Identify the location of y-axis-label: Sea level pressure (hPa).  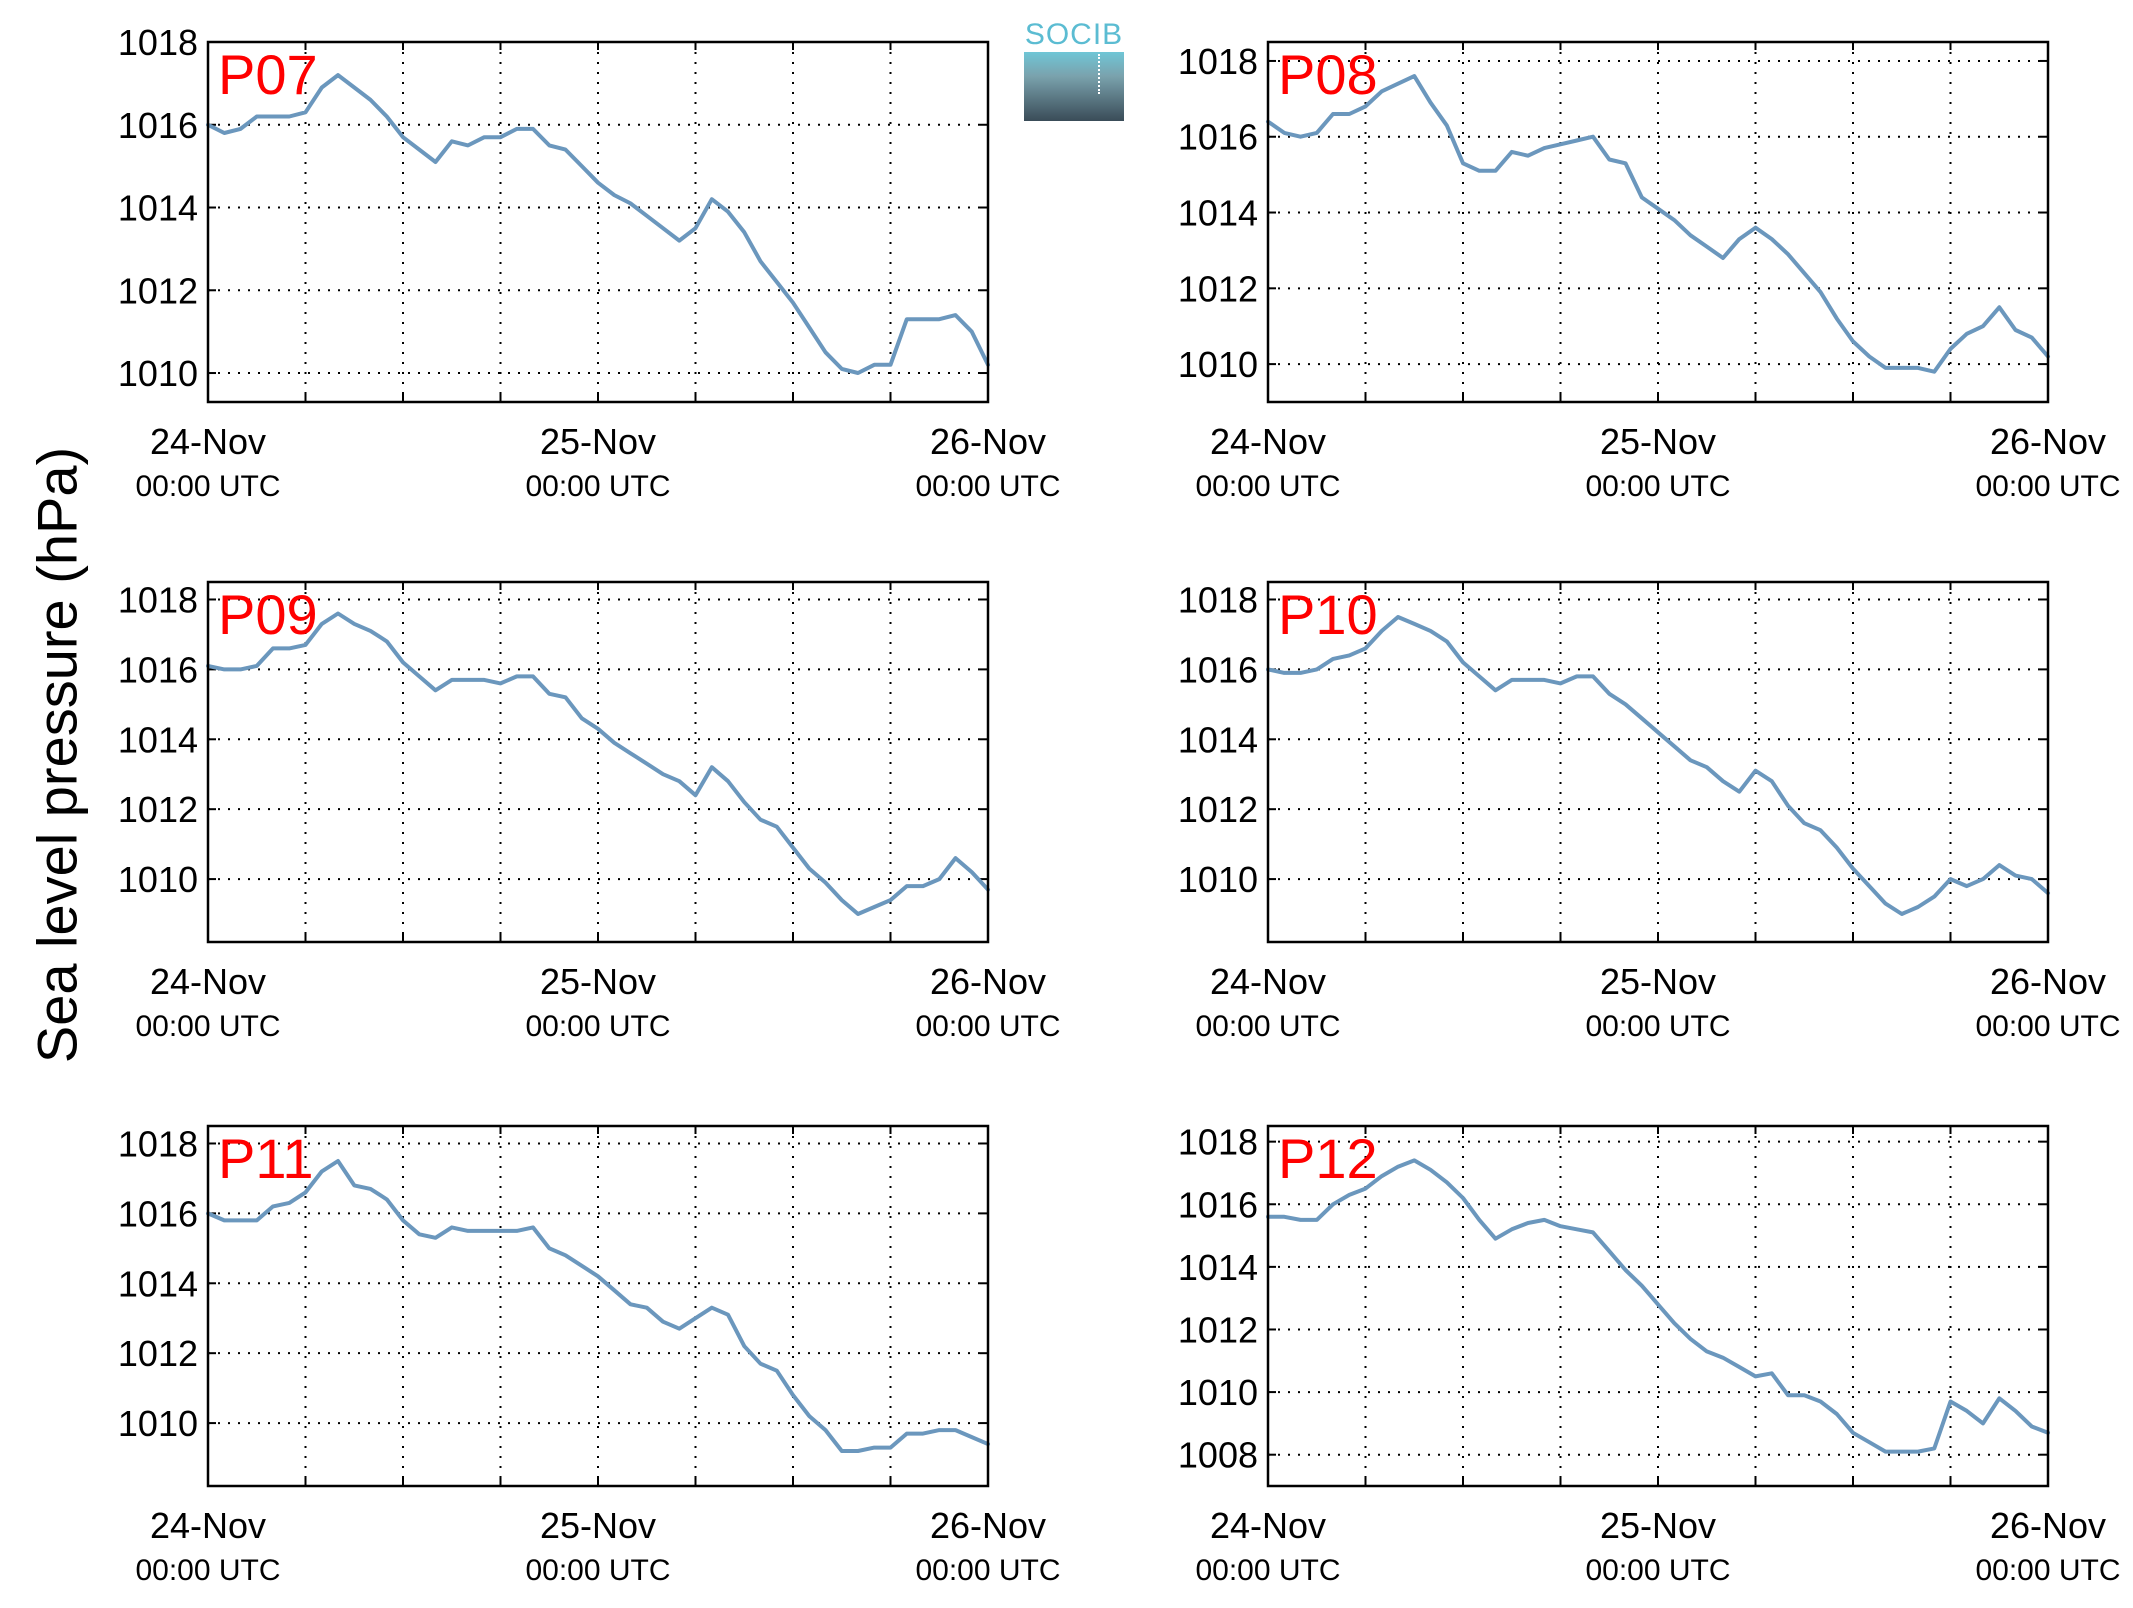
(57, 755).